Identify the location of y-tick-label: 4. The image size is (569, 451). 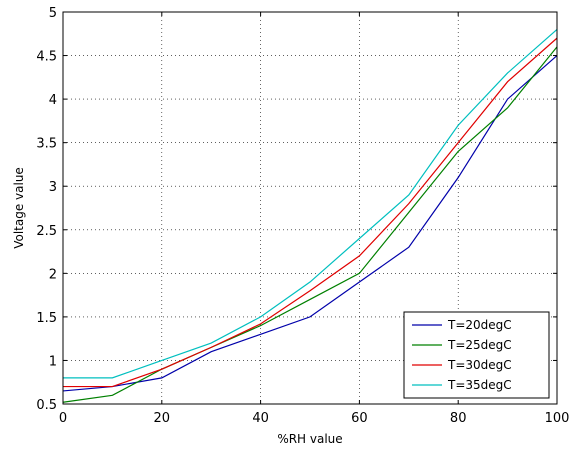
(53, 100).